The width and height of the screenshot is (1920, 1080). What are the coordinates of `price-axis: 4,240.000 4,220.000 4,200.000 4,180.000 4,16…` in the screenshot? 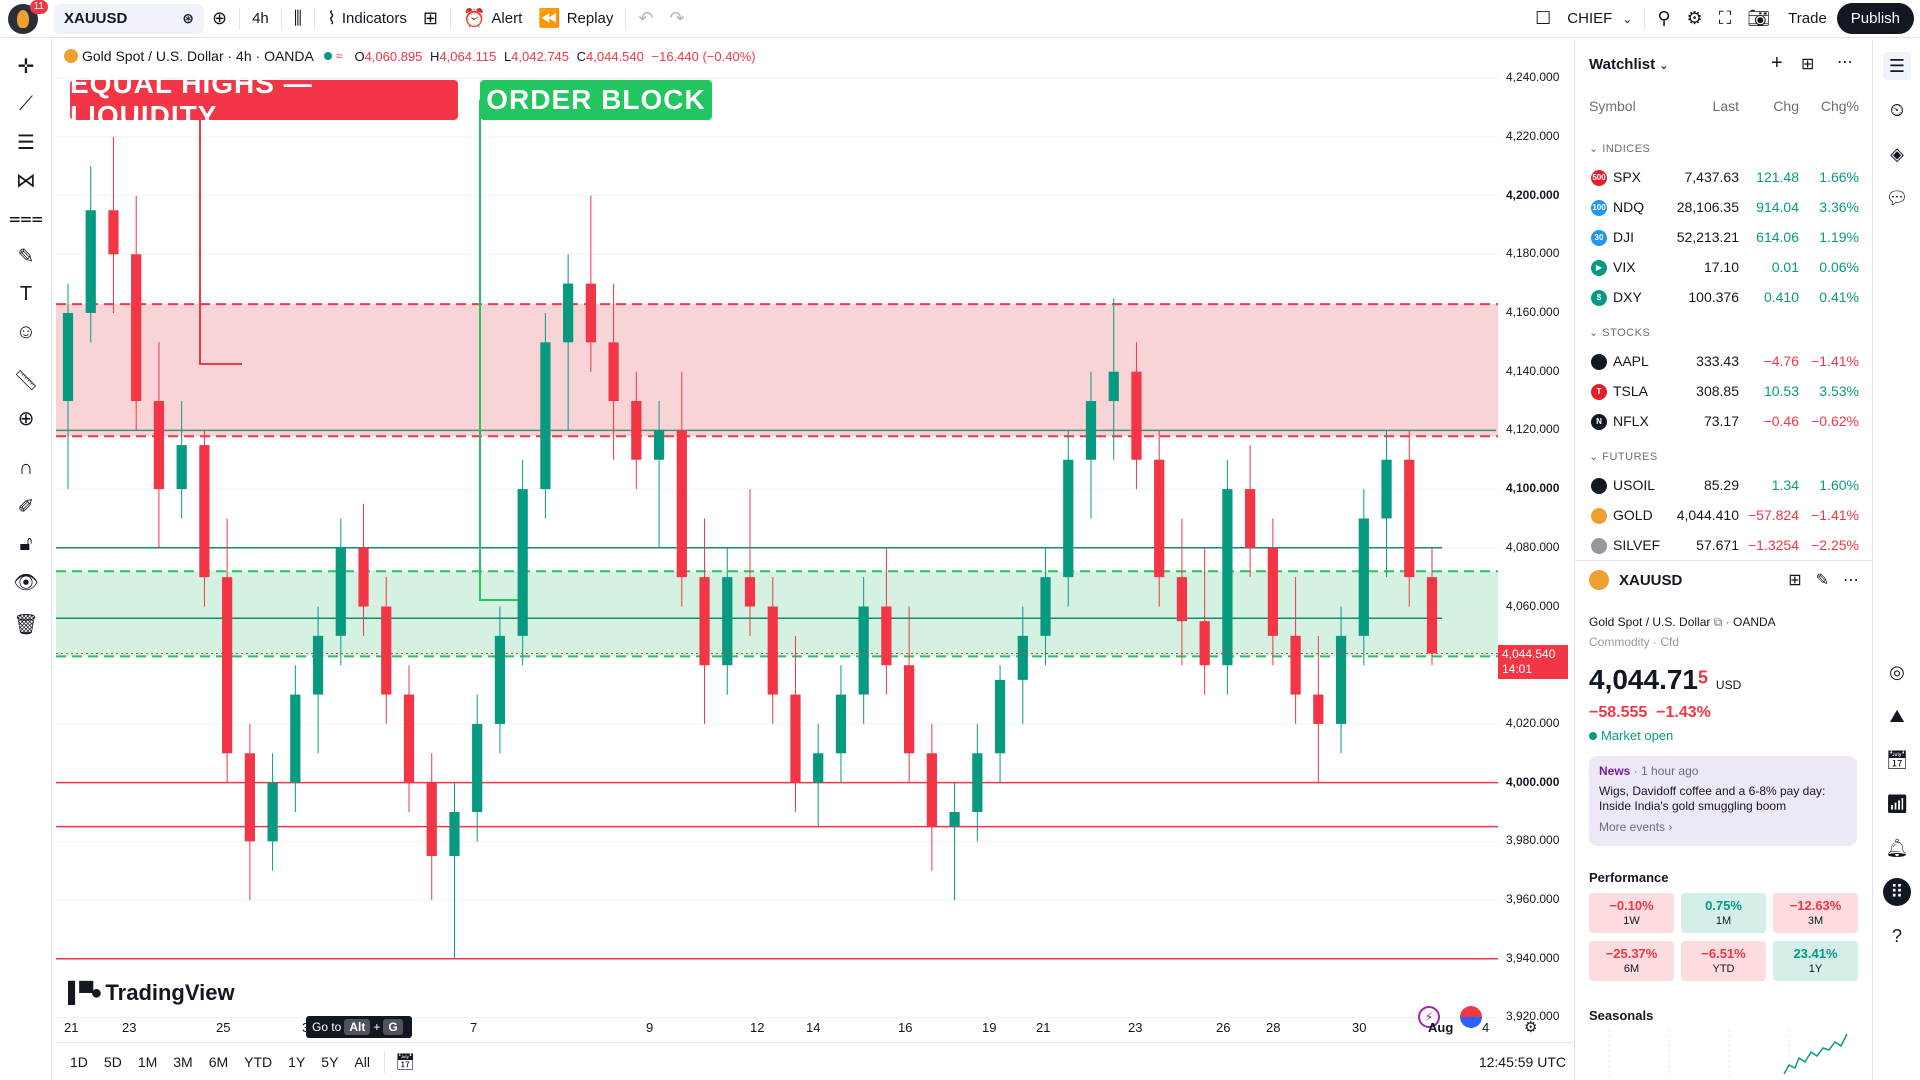 It's located at (1535, 539).